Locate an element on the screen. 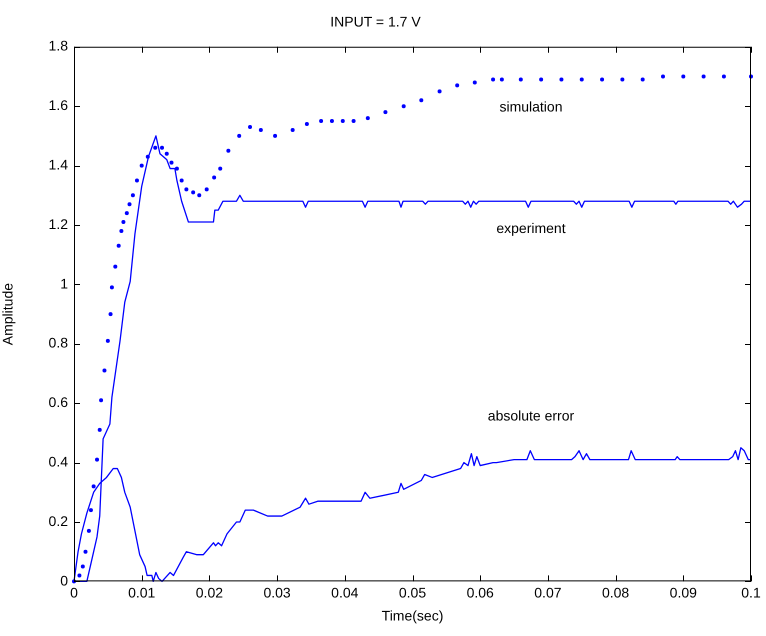 This screenshot has height=636, width=766. x-tick-label: 0.01 is located at coordinates (142, 592).